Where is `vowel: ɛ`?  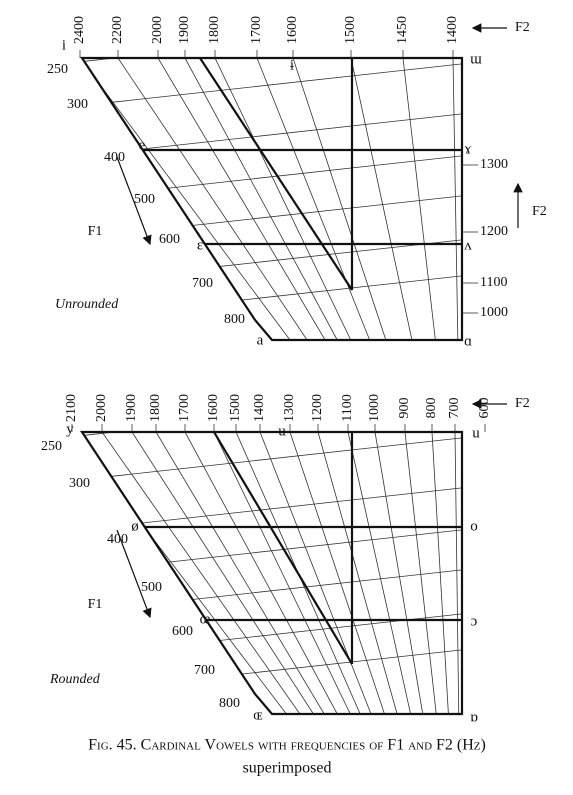 vowel: ɛ is located at coordinates (200, 245).